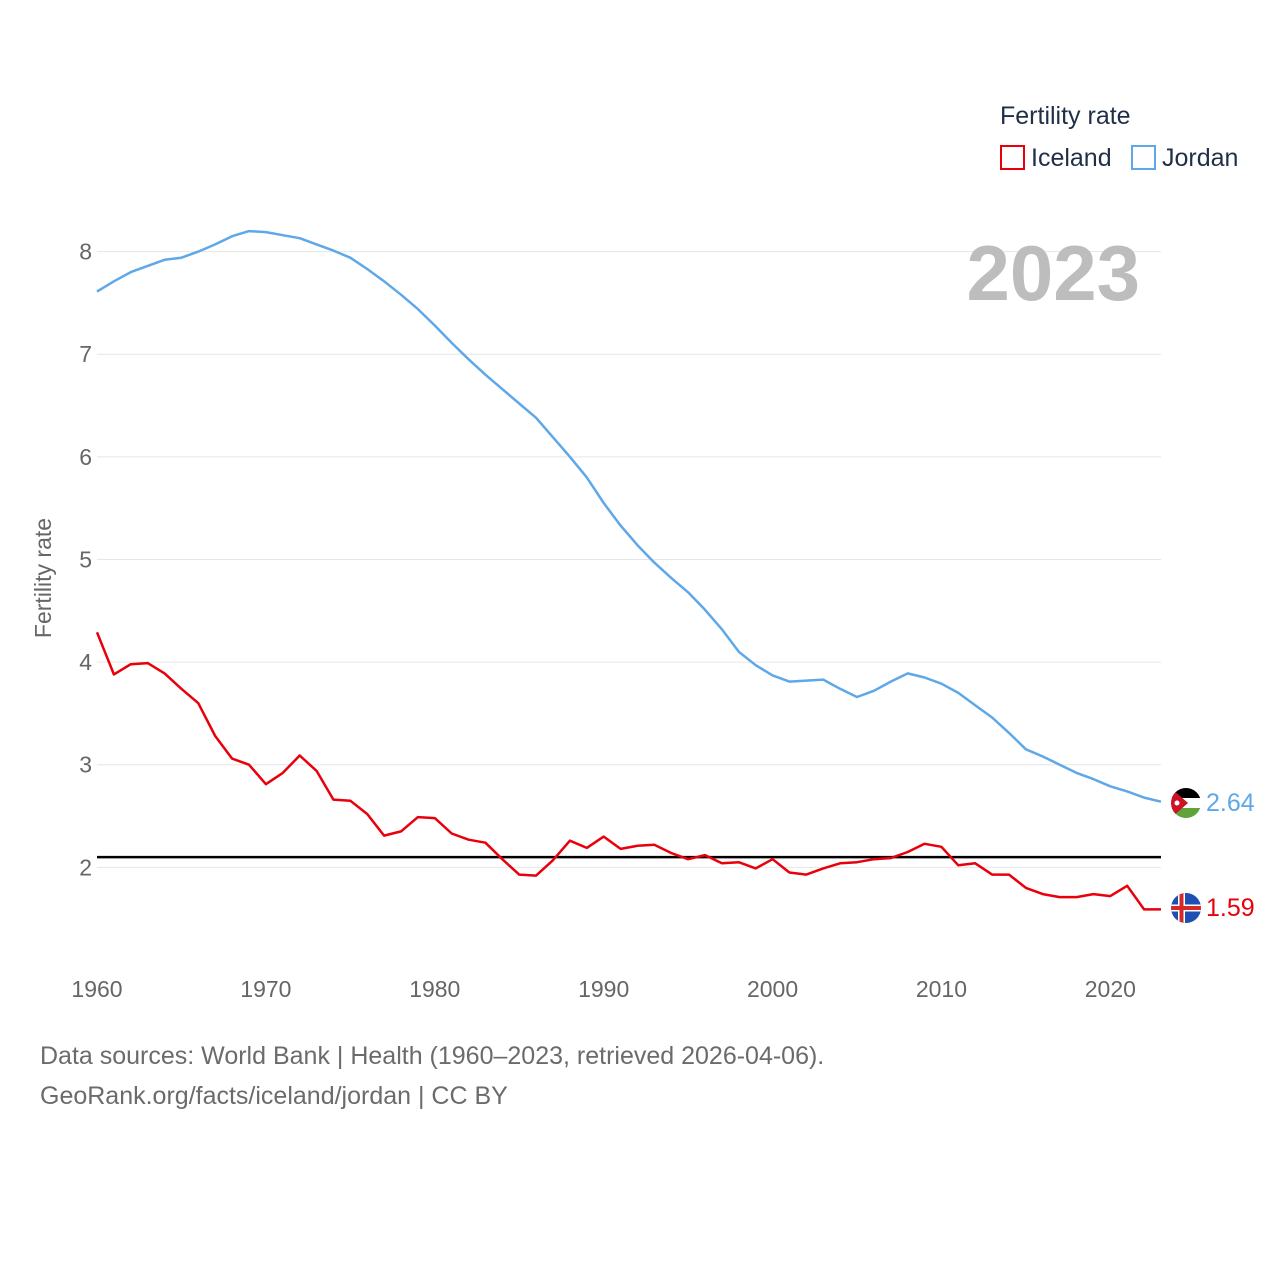 Image resolution: width=1280 pixels, height=1280 pixels. I want to click on jordan-flag-icon, so click(1186, 803).